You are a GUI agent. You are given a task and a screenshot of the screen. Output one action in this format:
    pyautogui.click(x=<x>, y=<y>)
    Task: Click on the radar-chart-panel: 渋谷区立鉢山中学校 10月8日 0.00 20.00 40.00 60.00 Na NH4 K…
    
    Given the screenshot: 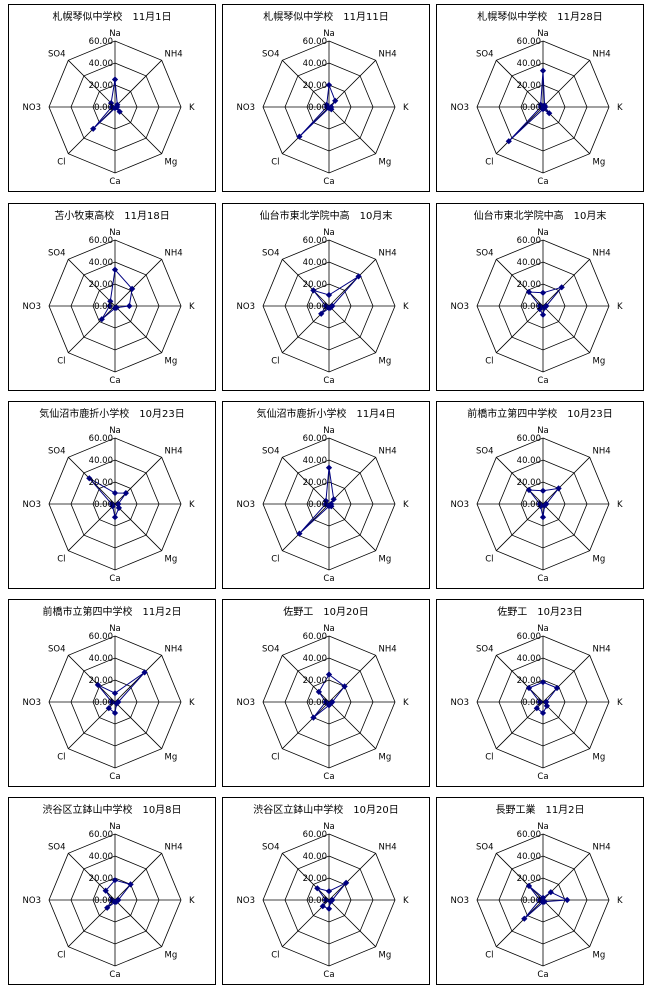 What is the action you would take?
    pyautogui.click(x=112, y=891)
    